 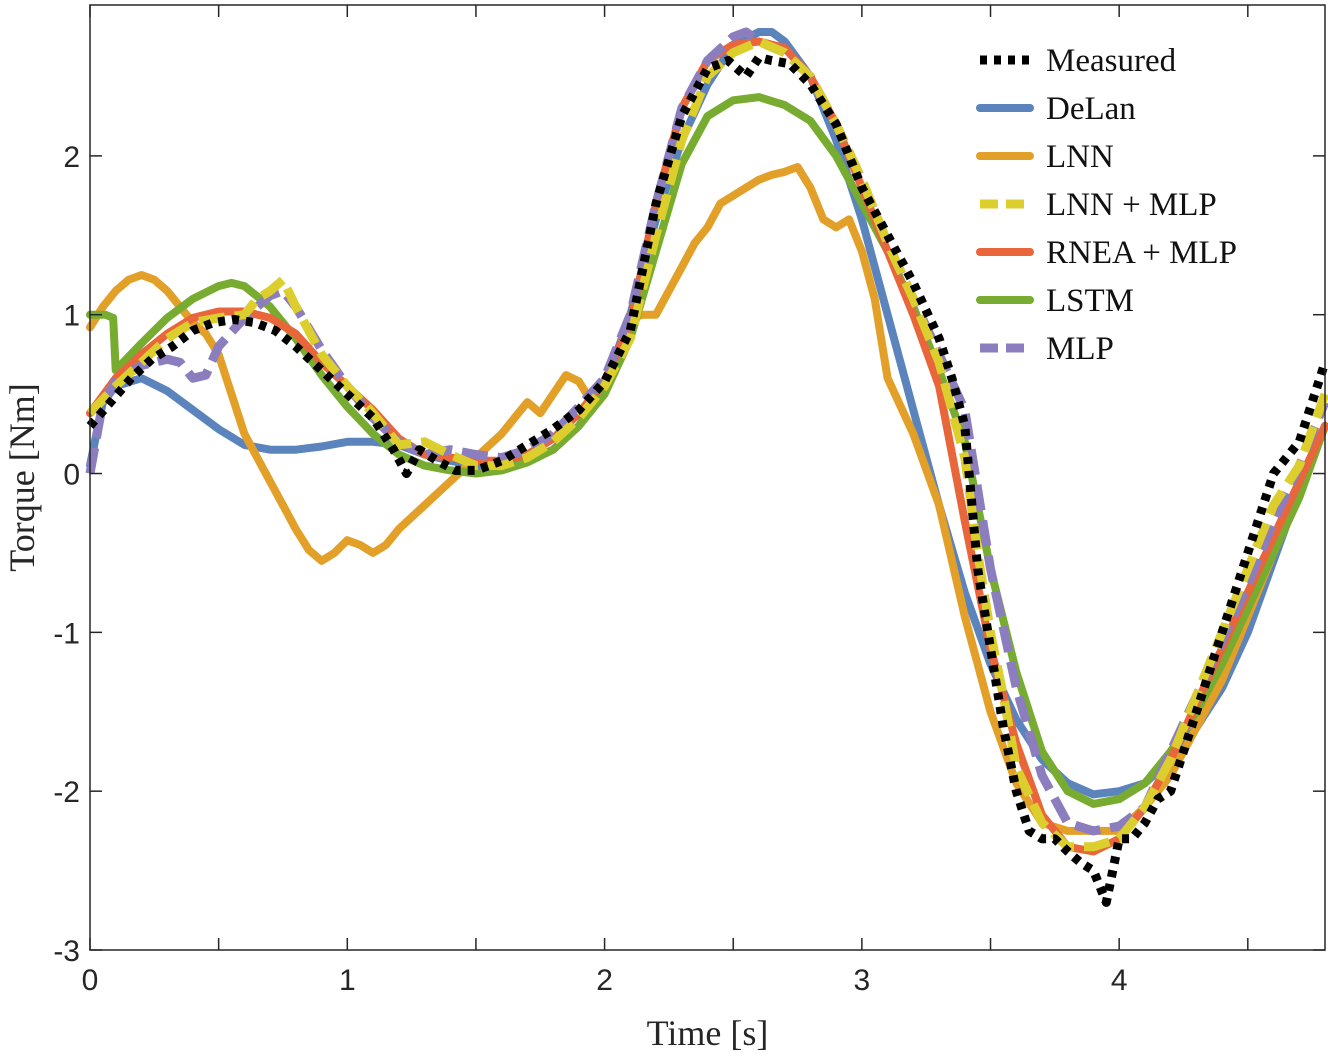 I want to click on legend-label-delan: DeLan, so click(x=1091, y=109).